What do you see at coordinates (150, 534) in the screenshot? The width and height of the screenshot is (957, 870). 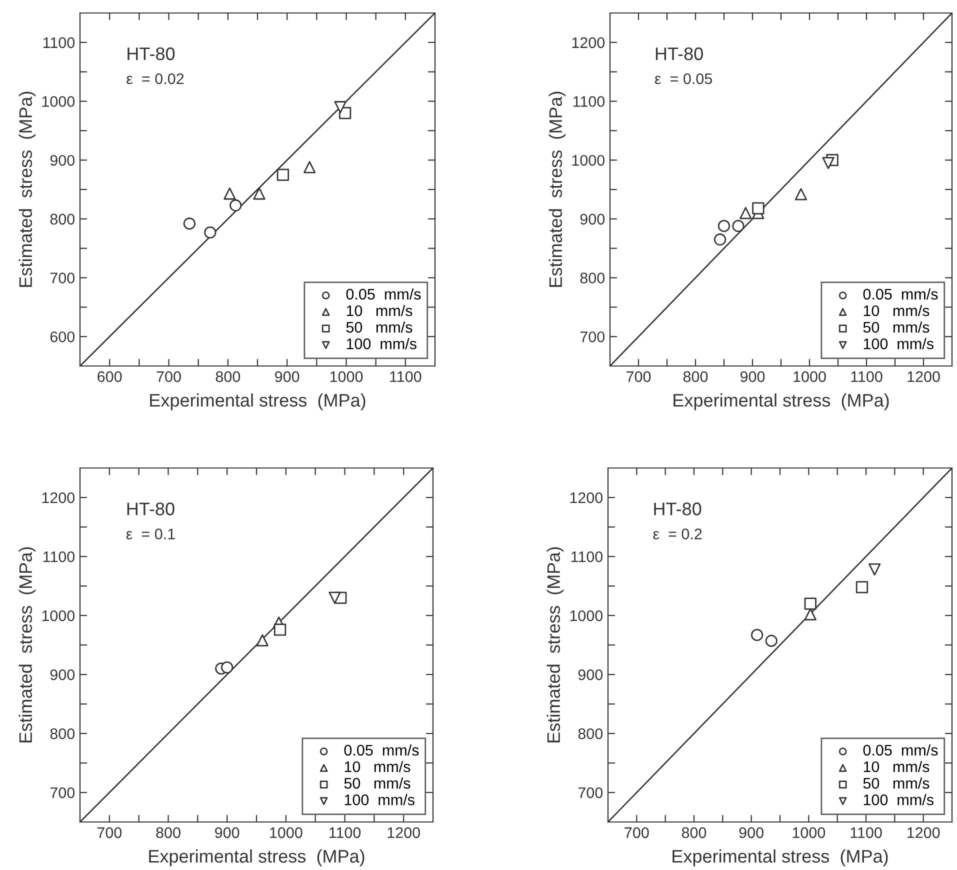 I see `annotation: ε = 0.1` at bounding box center [150, 534].